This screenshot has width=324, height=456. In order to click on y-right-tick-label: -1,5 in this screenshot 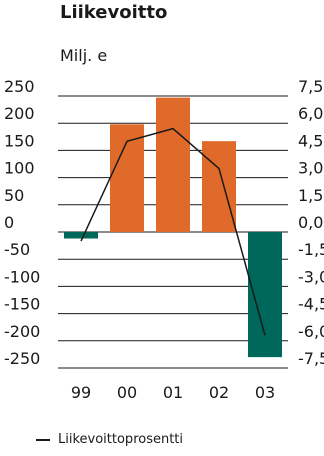, I will do `click(311, 249)`.